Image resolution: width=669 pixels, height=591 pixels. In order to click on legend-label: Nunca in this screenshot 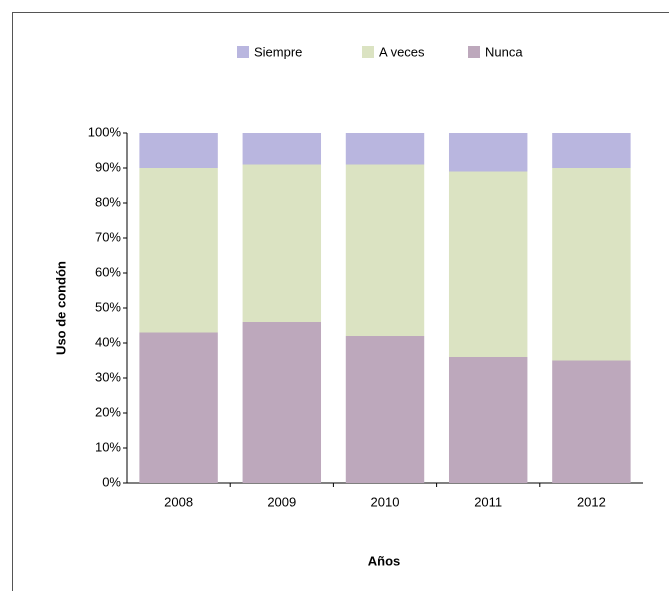, I will do `click(504, 51)`.